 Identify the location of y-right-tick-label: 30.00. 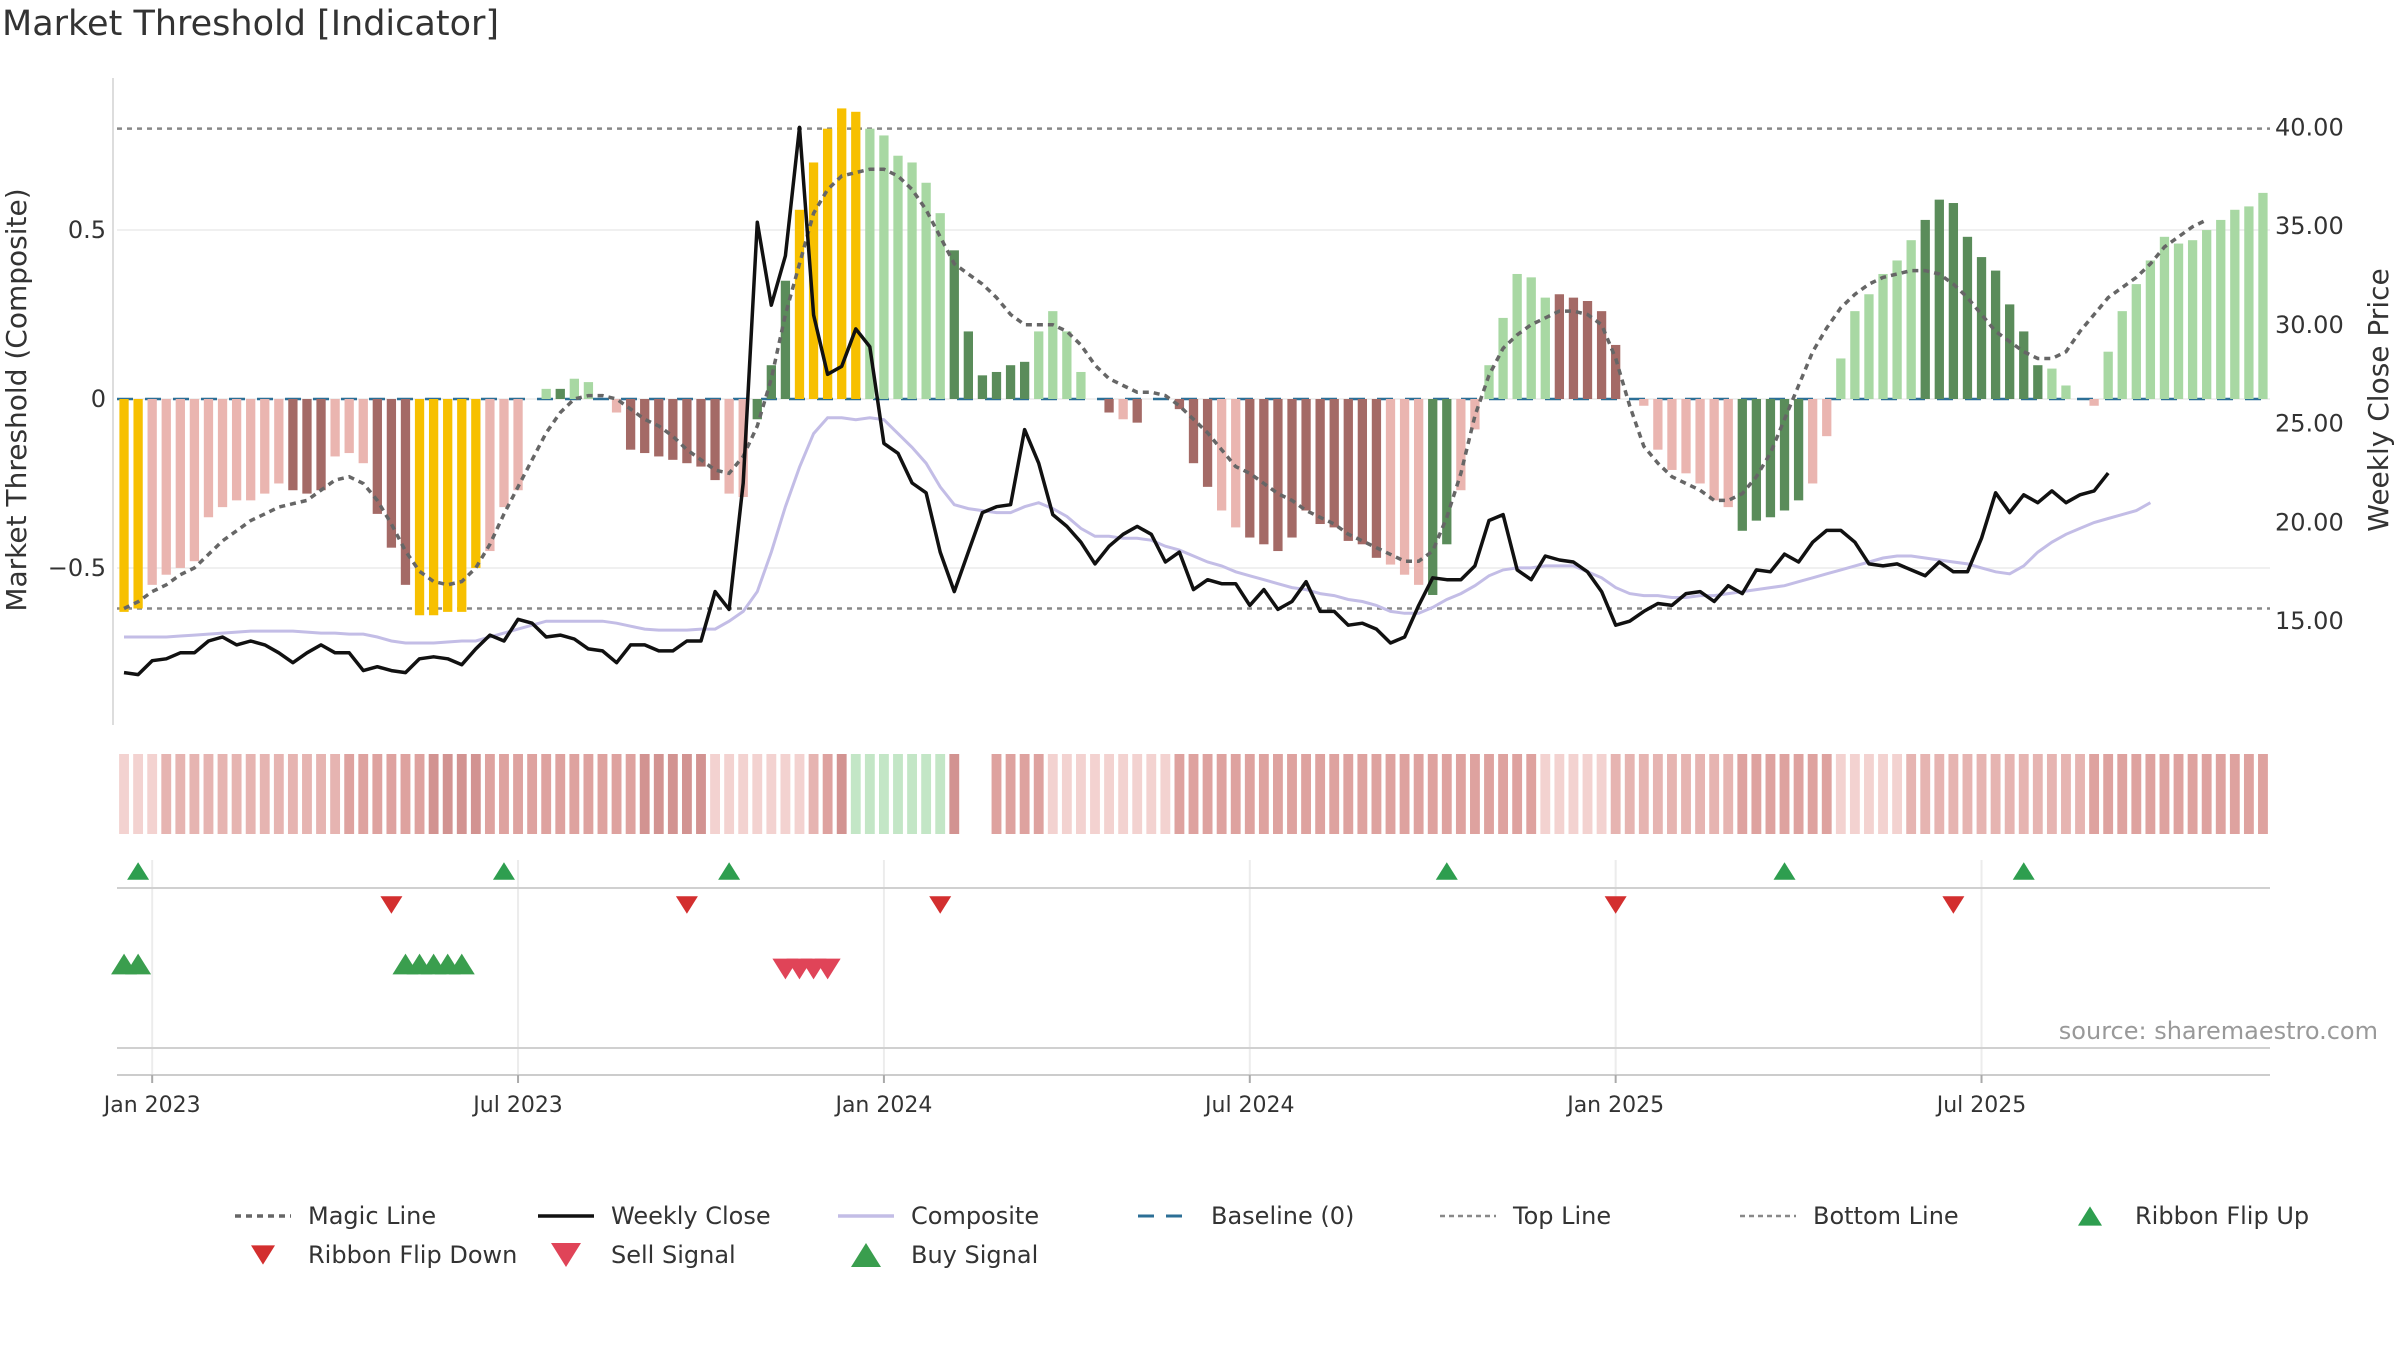
(2309, 325).